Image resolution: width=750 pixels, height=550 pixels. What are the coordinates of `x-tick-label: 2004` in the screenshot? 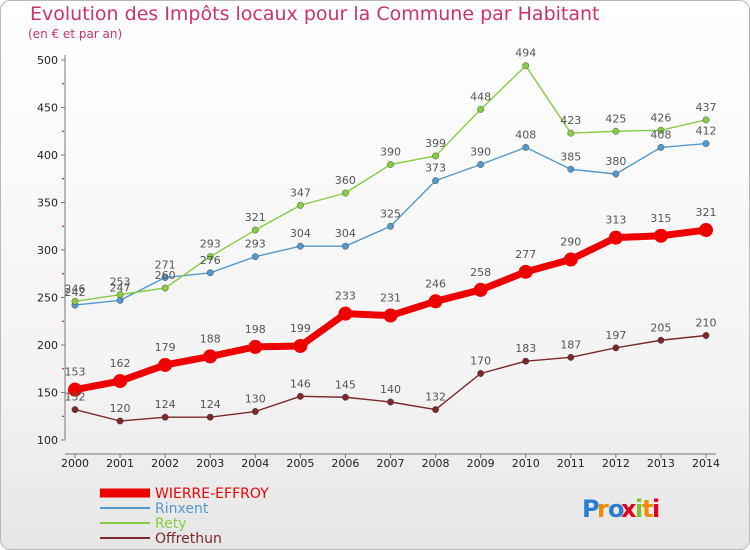 It's located at (255, 463).